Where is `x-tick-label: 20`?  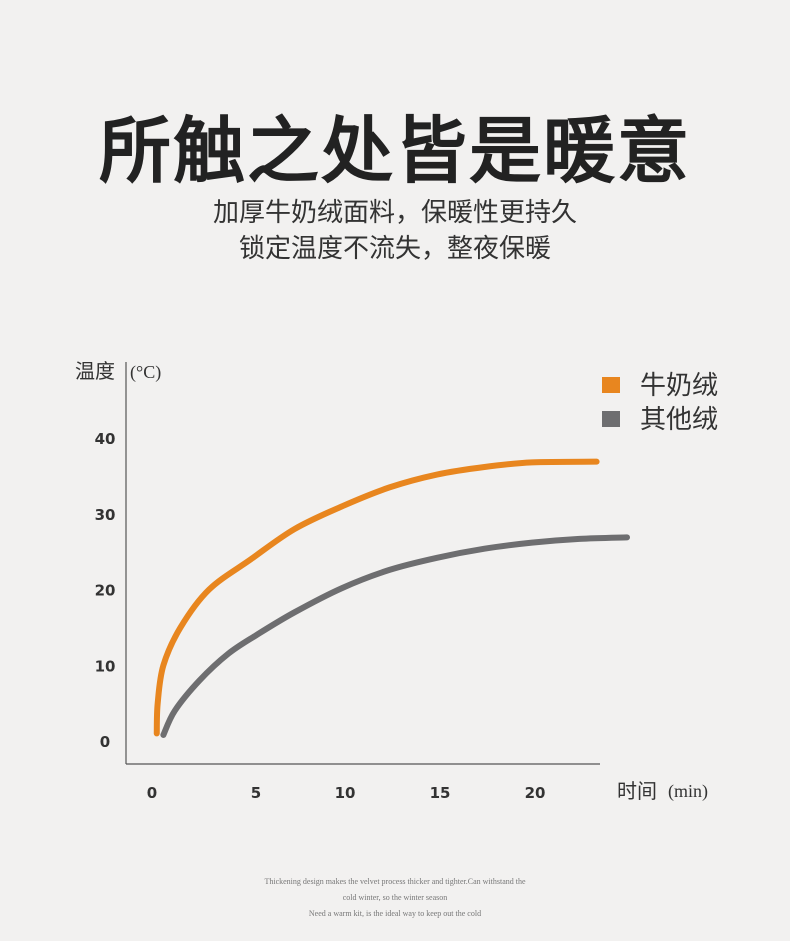
x-tick-label: 20 is located at coordinates (535, 793).